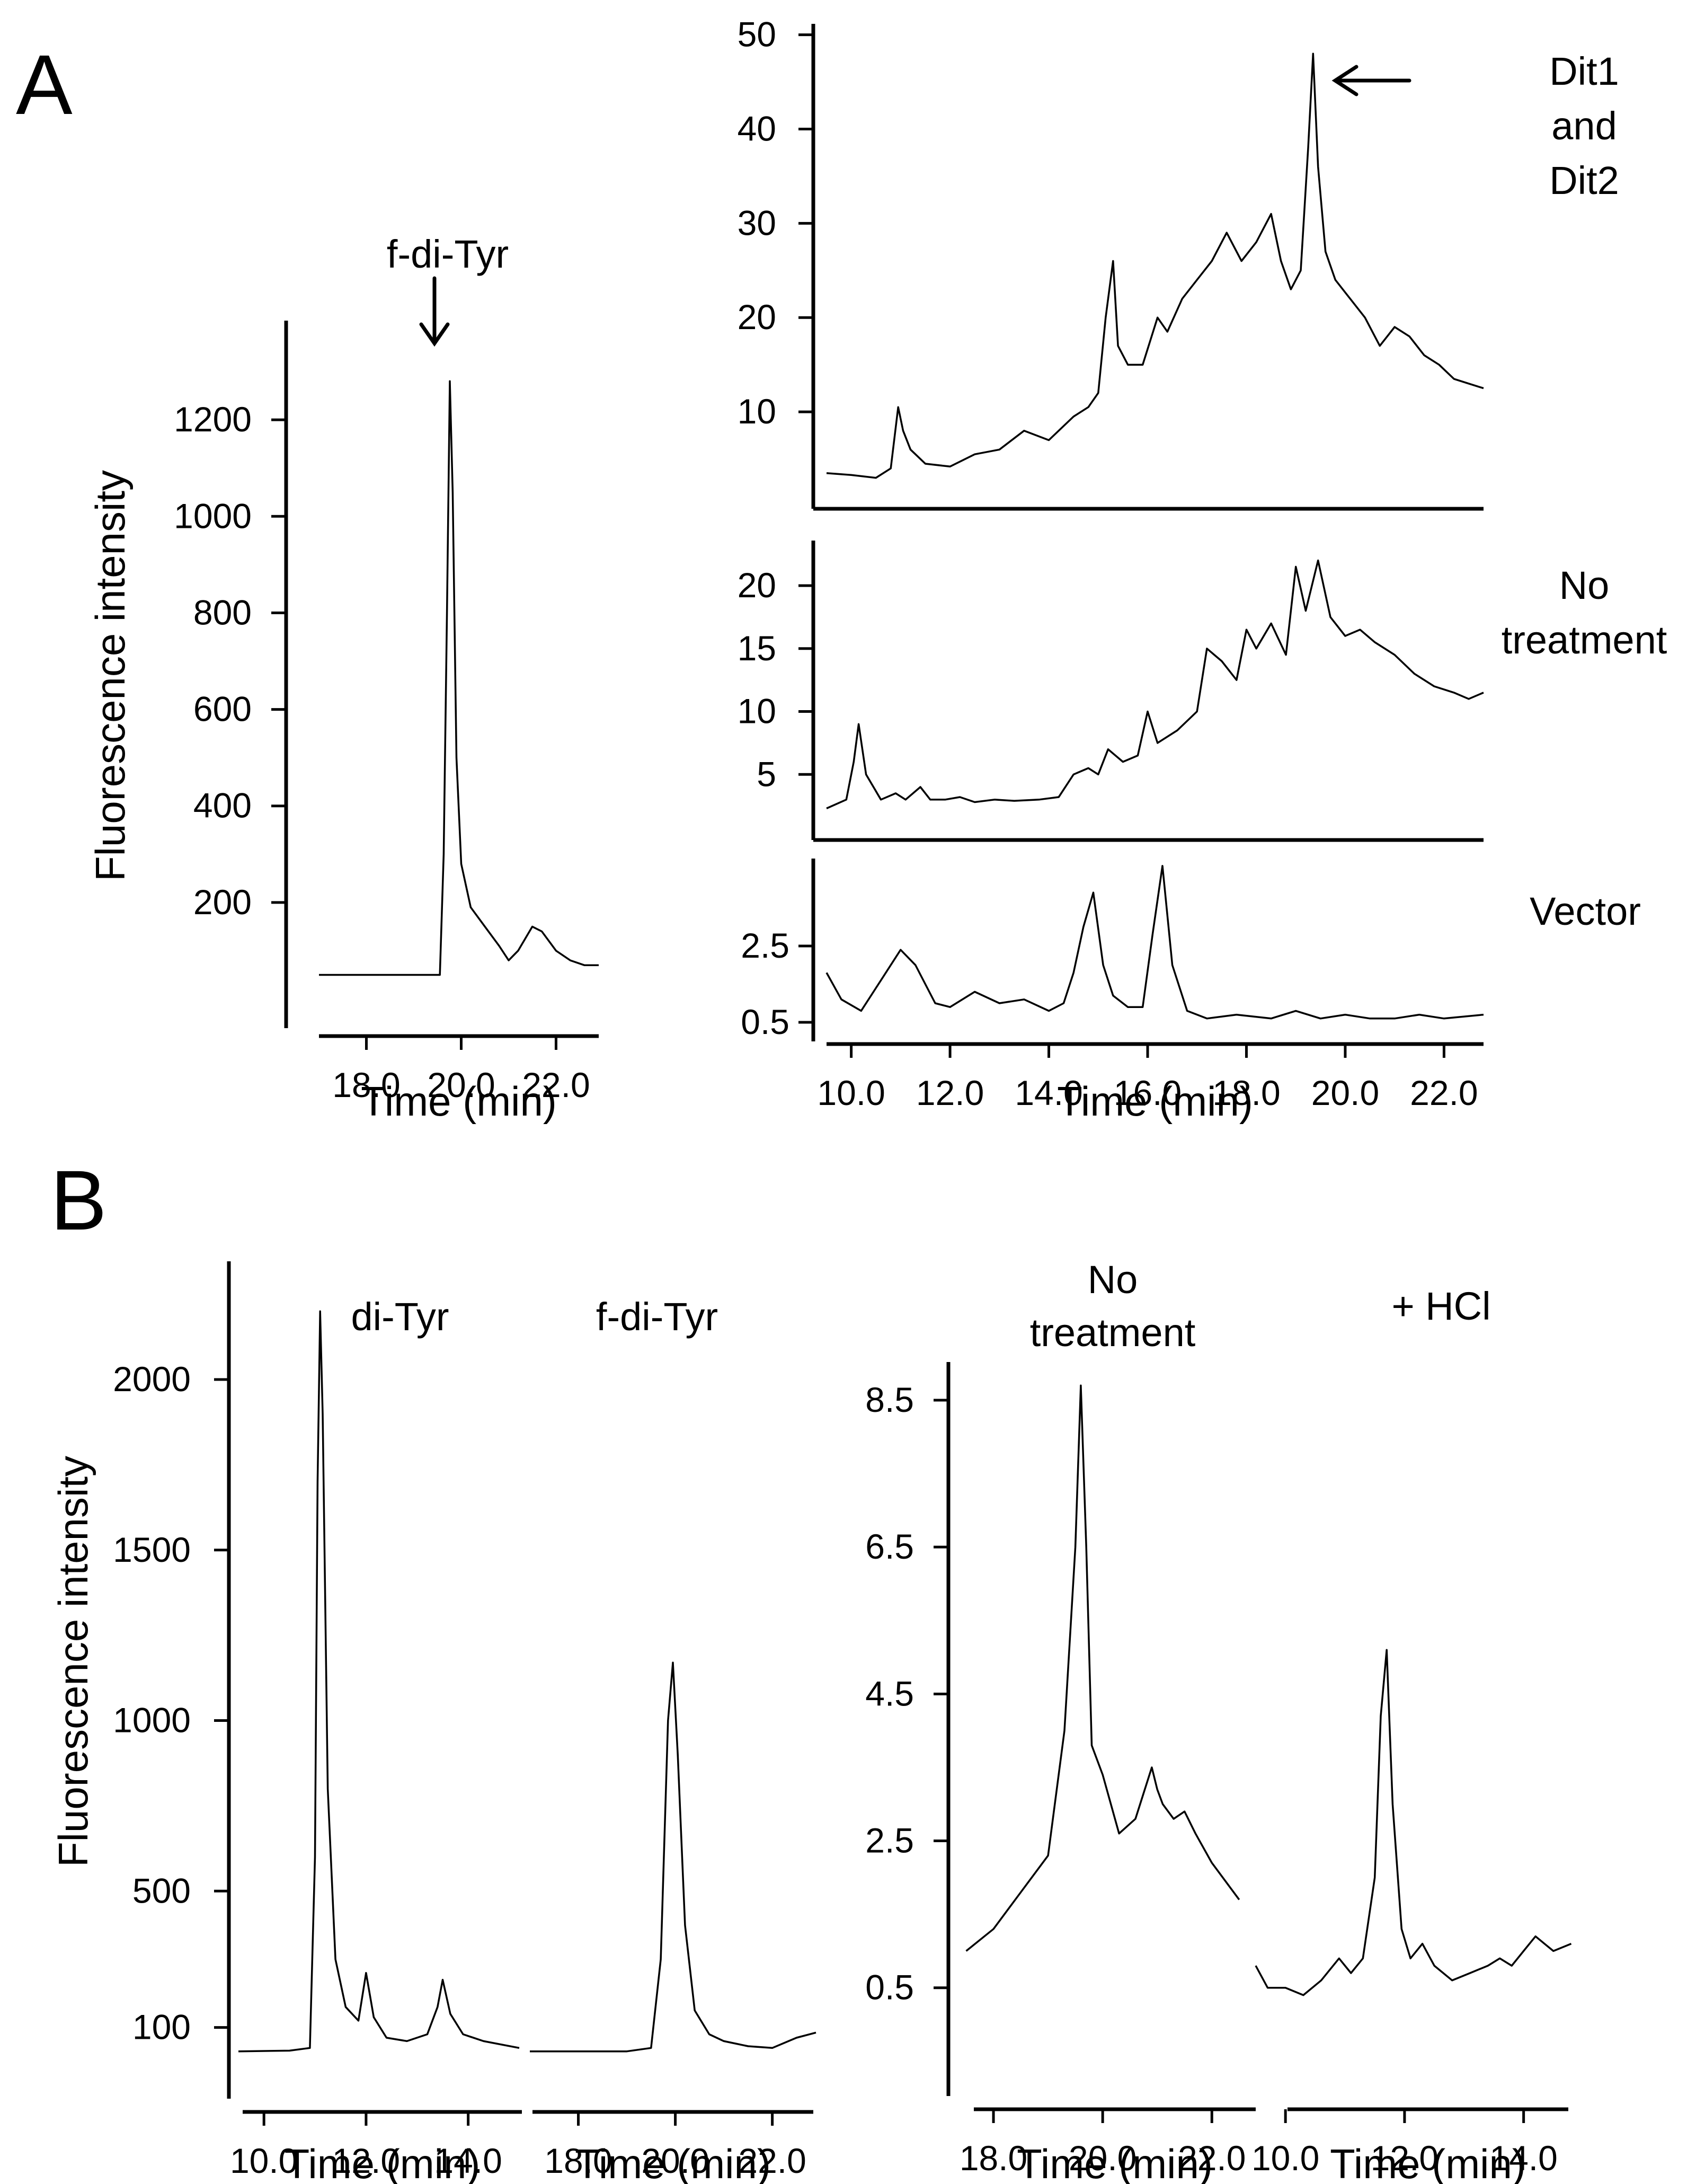 This screenshot has height=2184, width=1696. I want to click on chart-A-top: 10 20 30 40 50, so click(1111, 263).